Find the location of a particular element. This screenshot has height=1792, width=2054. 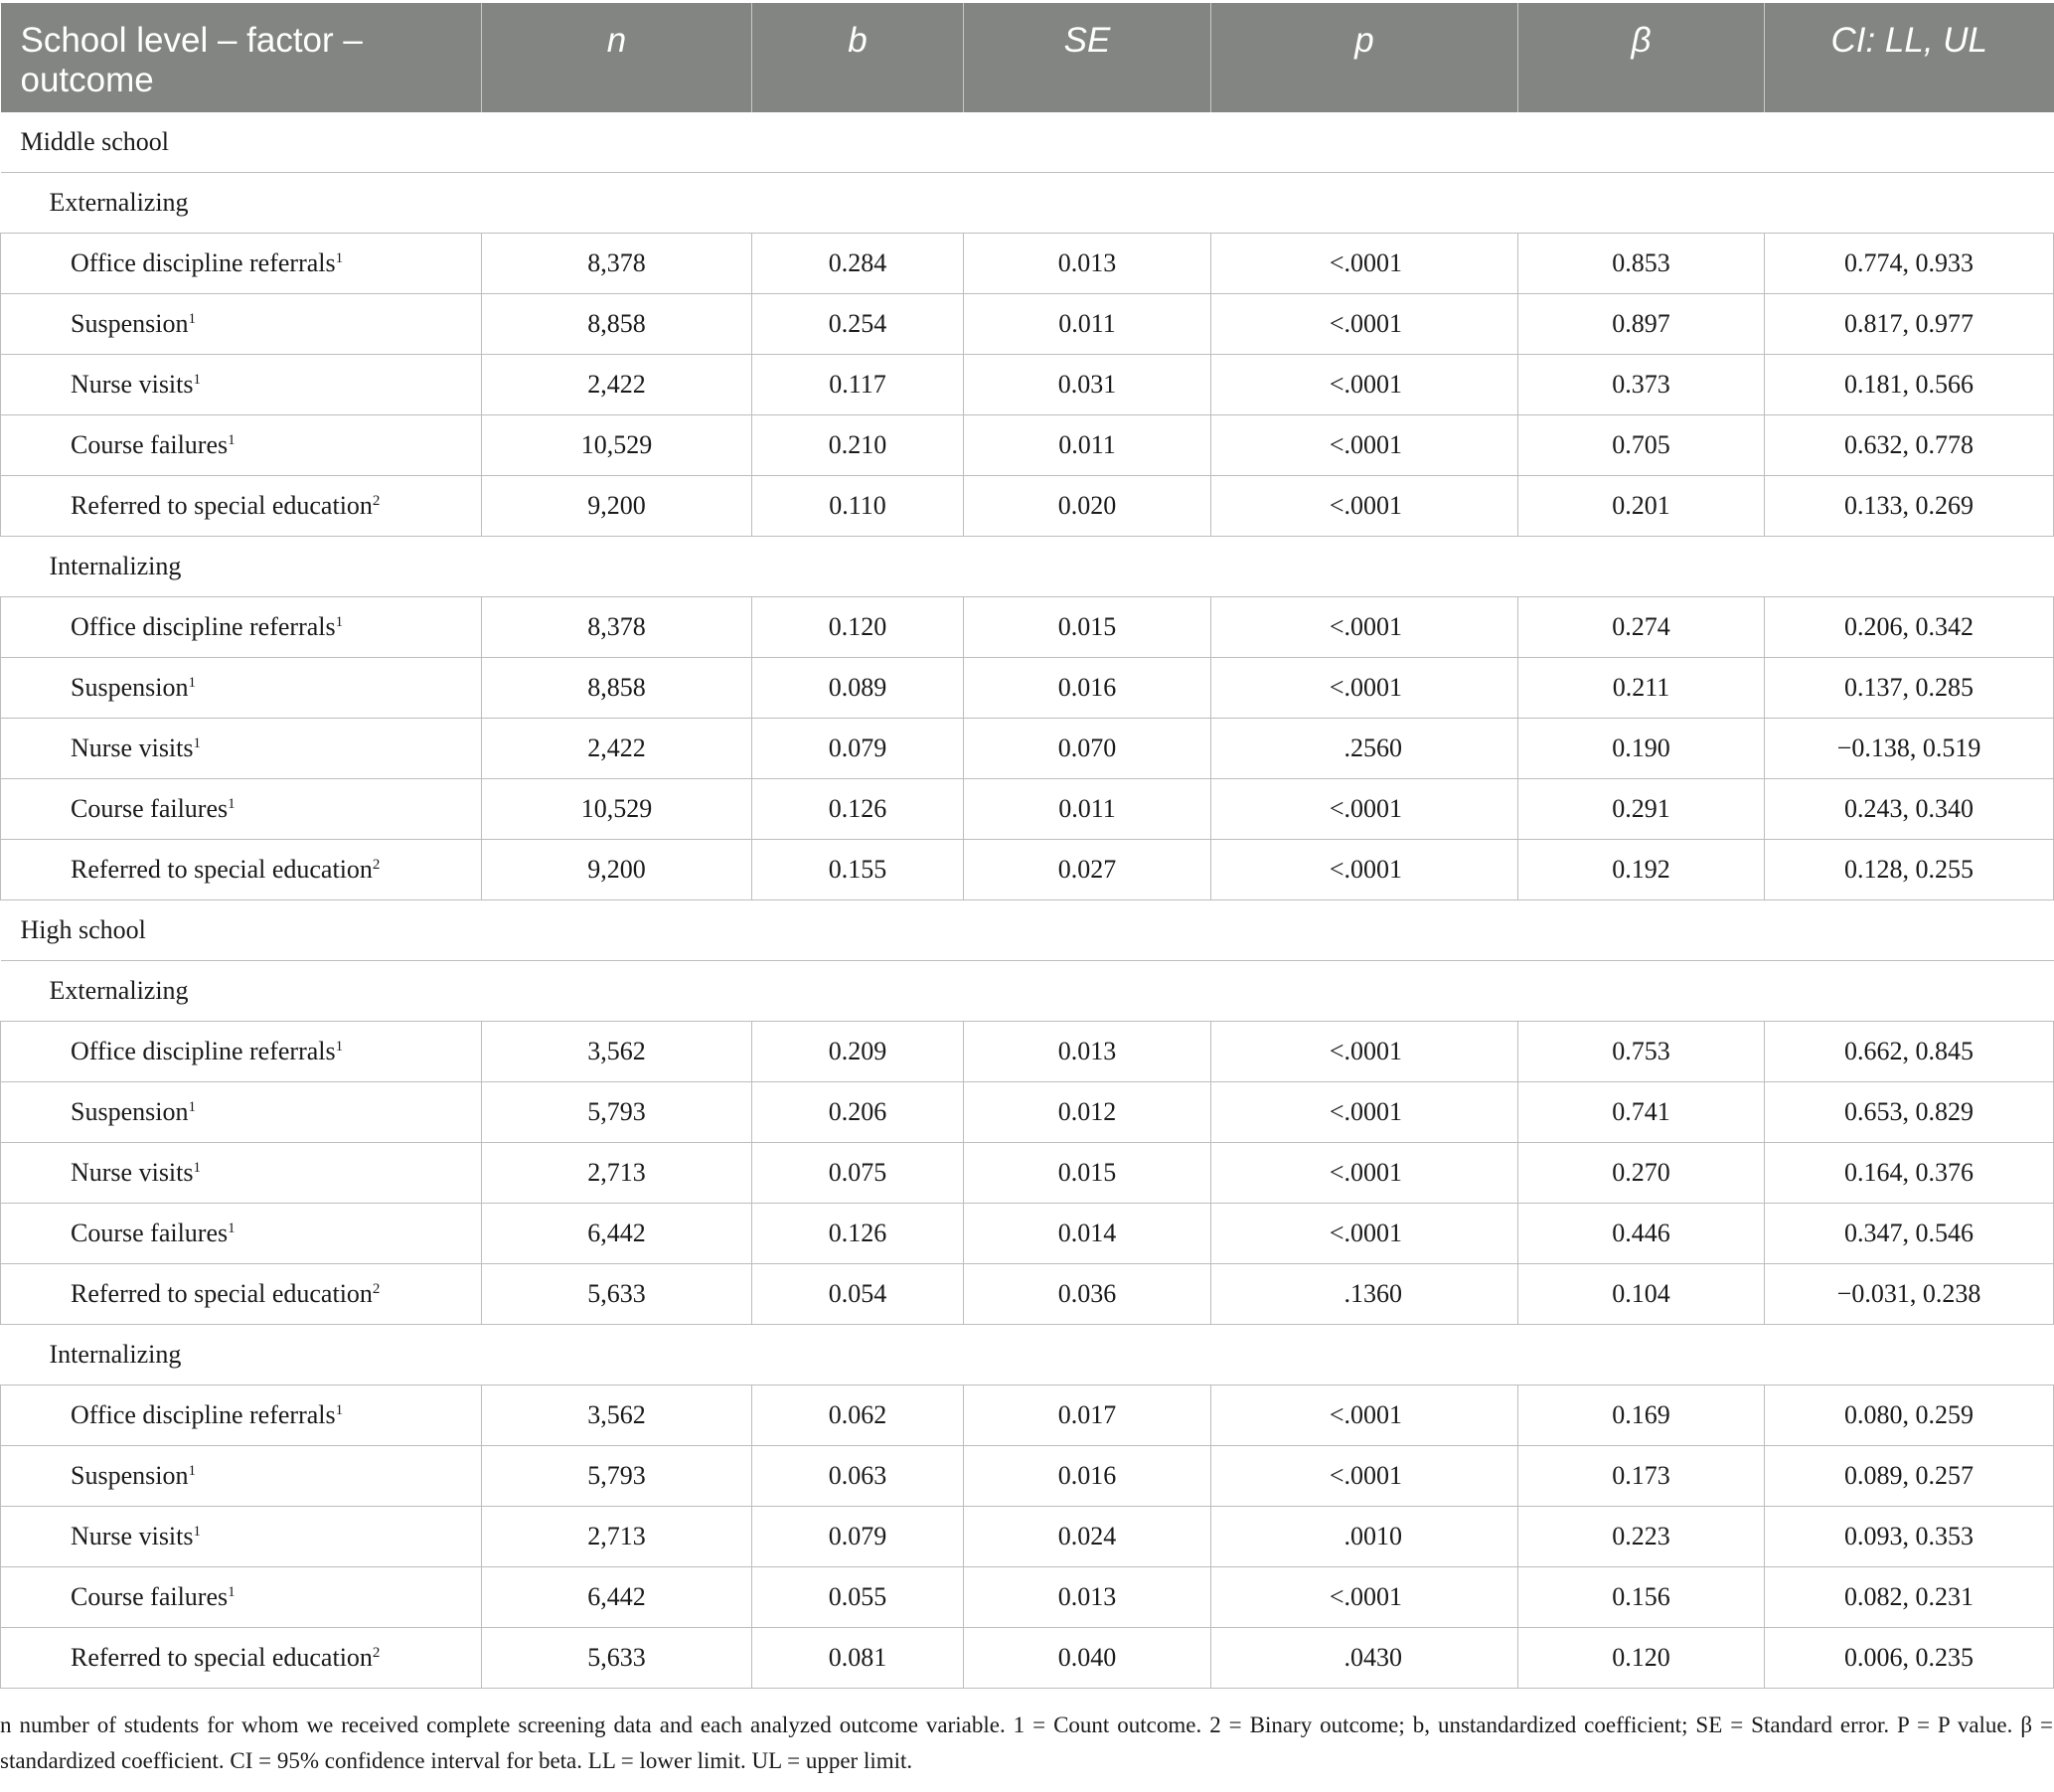

ci-cell: 0.128, 0.255 is located at coordinates (1909, 869).